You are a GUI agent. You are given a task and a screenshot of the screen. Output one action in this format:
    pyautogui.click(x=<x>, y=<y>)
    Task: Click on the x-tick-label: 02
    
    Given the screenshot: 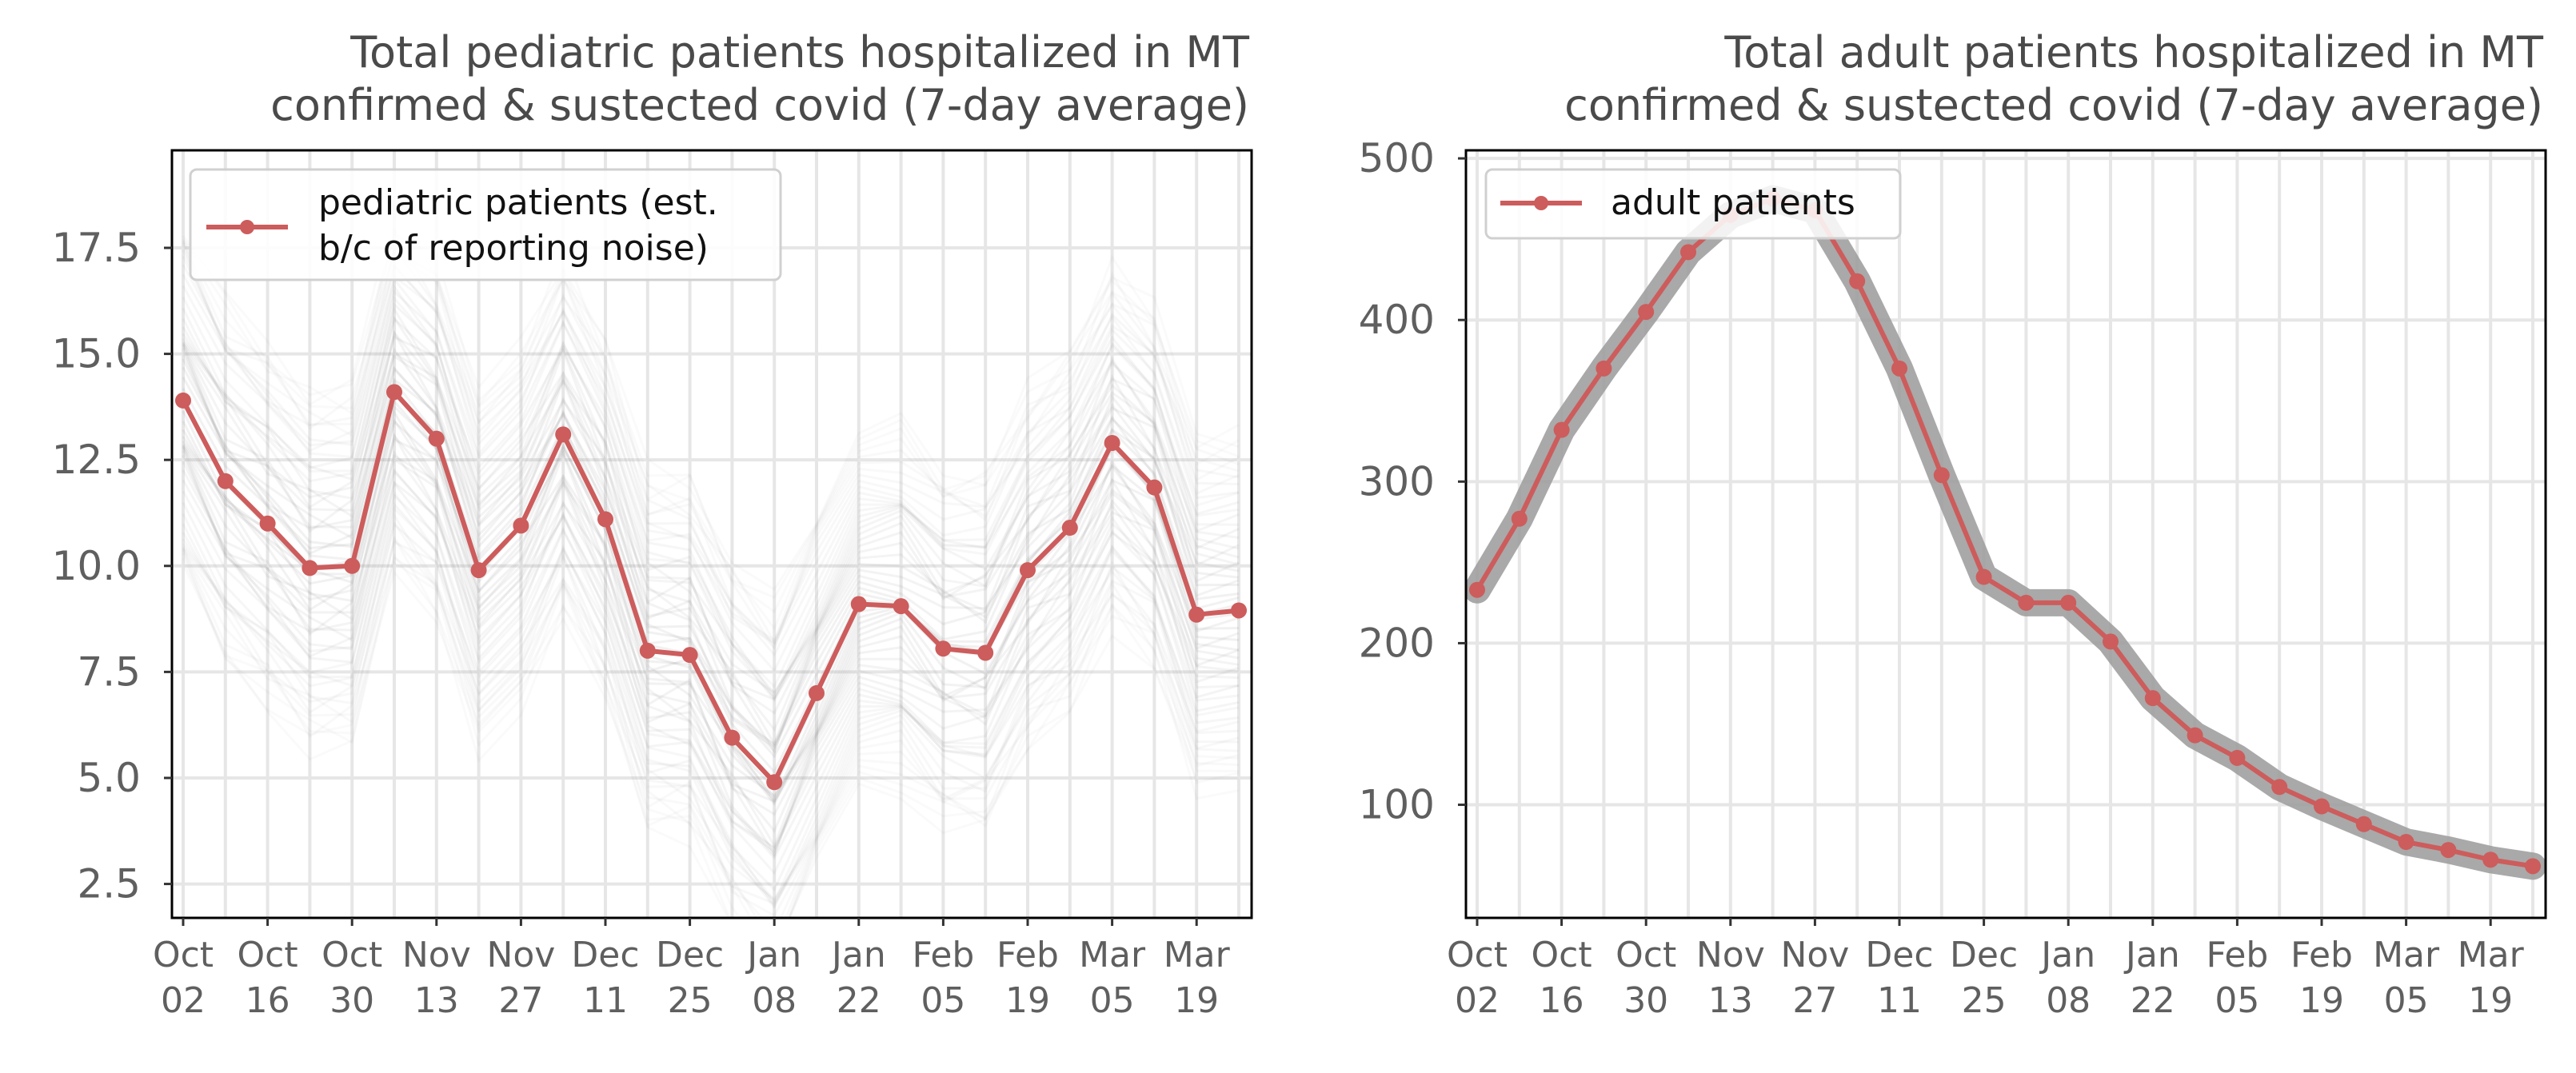 What is the action you would take?
    pyautogui.click(x=1477, y=1001)
    